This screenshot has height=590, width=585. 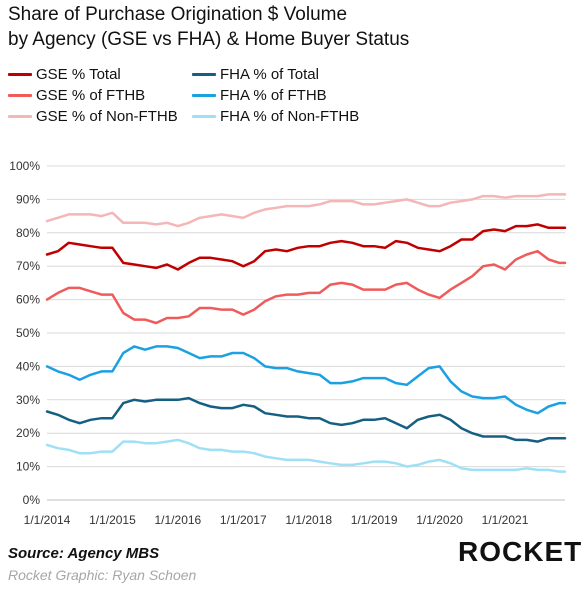 What do you see at coordinates (306, 455) in the screenshot?
I see `series-line-fha-of-non-fthb` at bounding box center [306, 455].